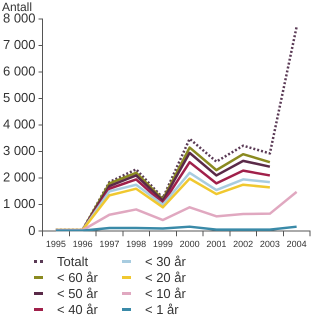 The height and width of the screenshot is (320, 320). What do you see at coordinates (165, 261) in the screenshot?
I see `legend-label: < 30 år` at bounding box center [165, 261].